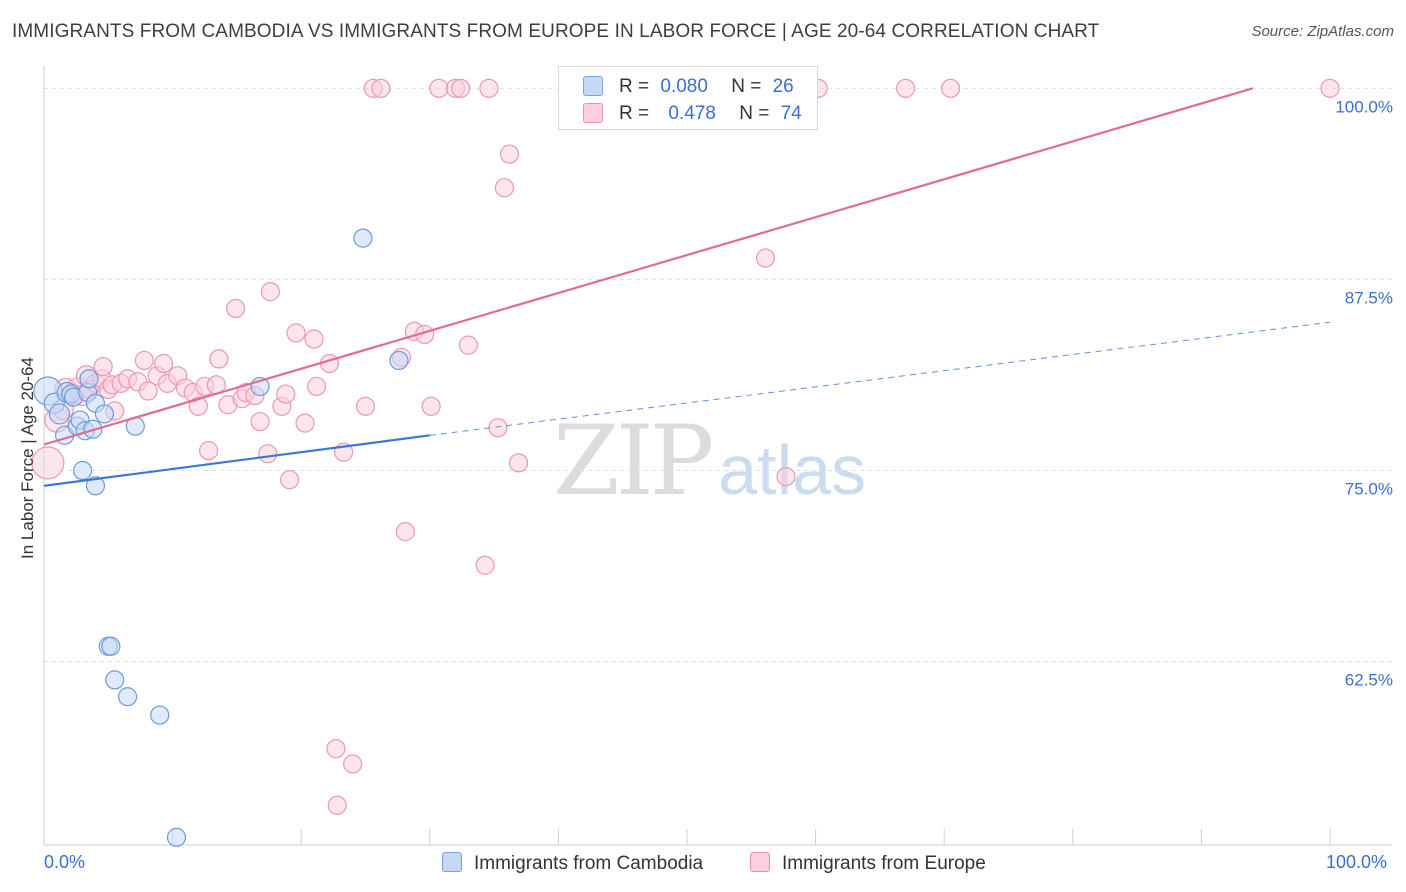 The width and height of the screenshot is (1406, 892). I want to click on trendline-cambodia-extrapolated, so click(880, 378).